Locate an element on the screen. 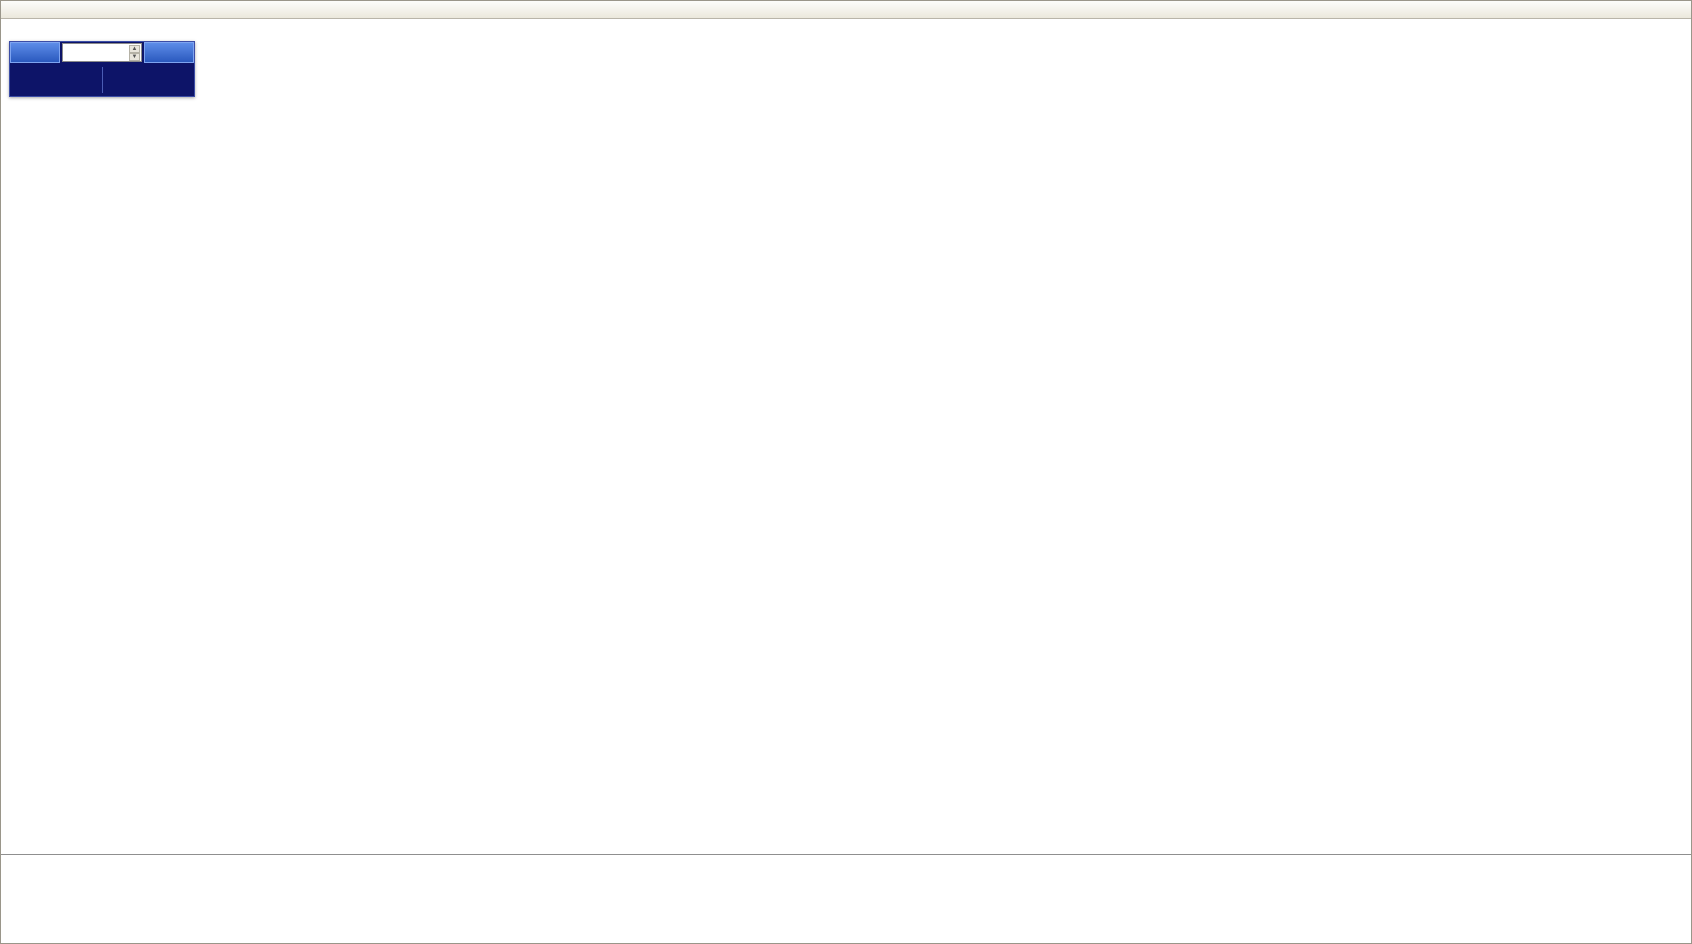 The image size is (1692, 944). price-divider is located at coordinates (102, 79).